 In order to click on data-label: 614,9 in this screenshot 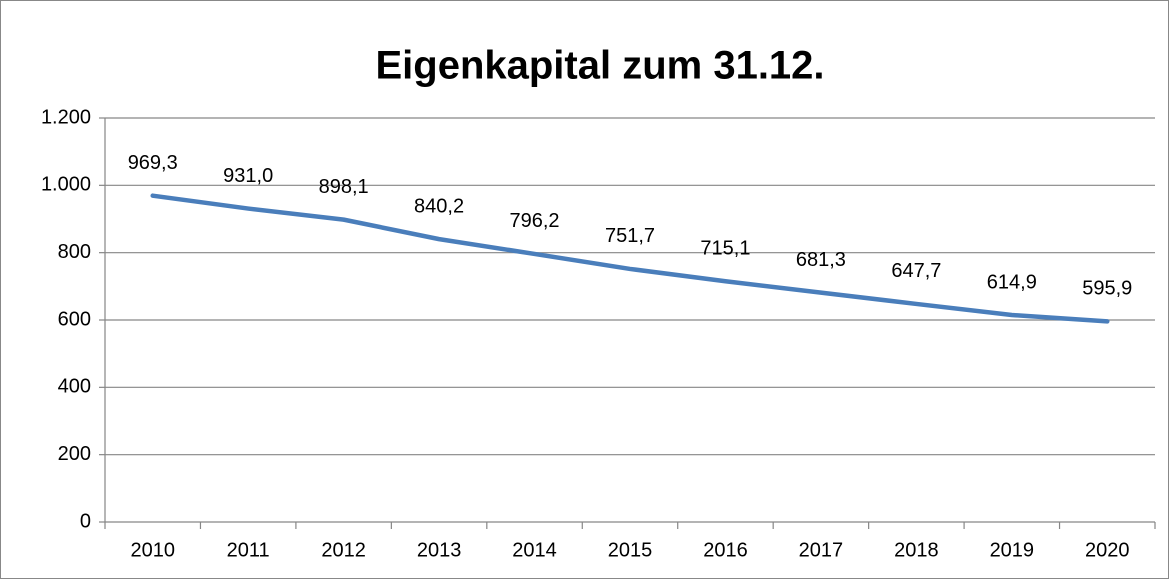, I will do `click(1012, 282)`.